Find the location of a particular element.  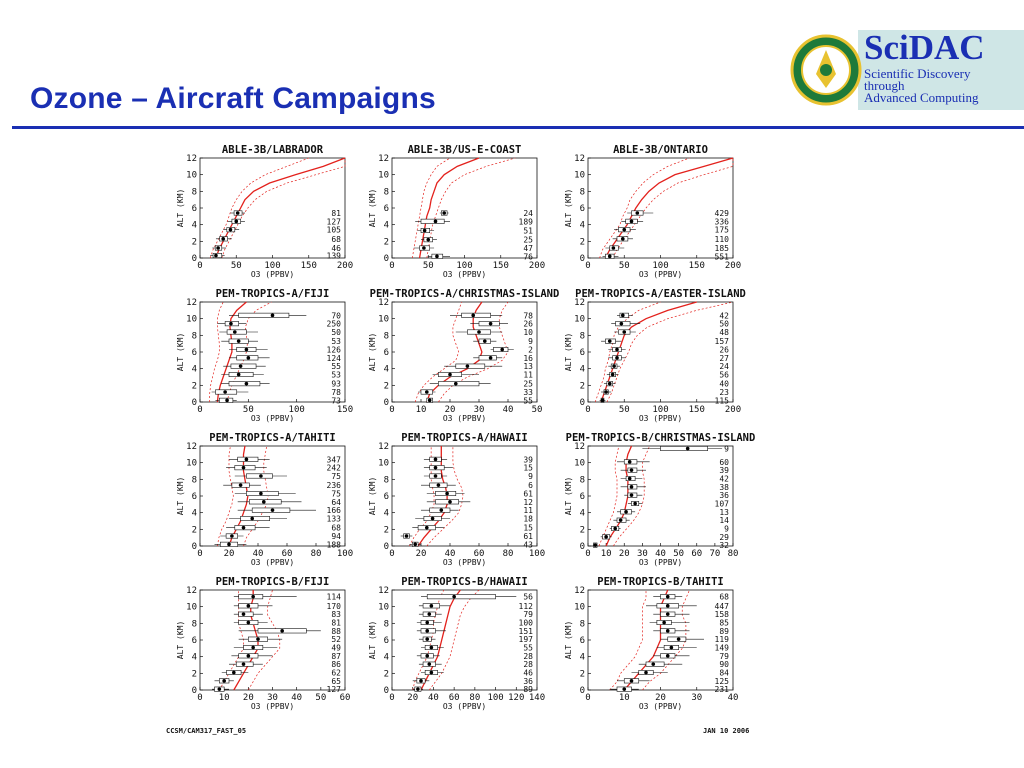

sample-count-label: 188 is located at coordinates (334, 544).